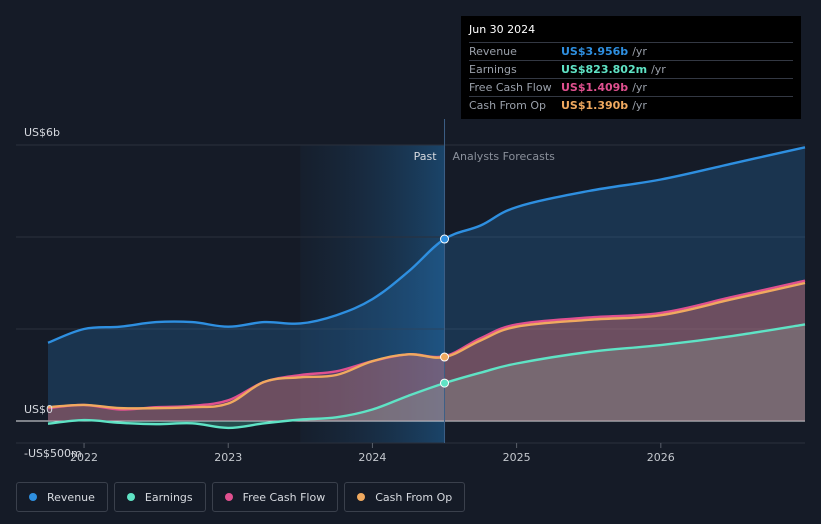 This screenshot has width=821, height=524. I want to click on y-axis-tick-label: US$0, so click(38, 409).